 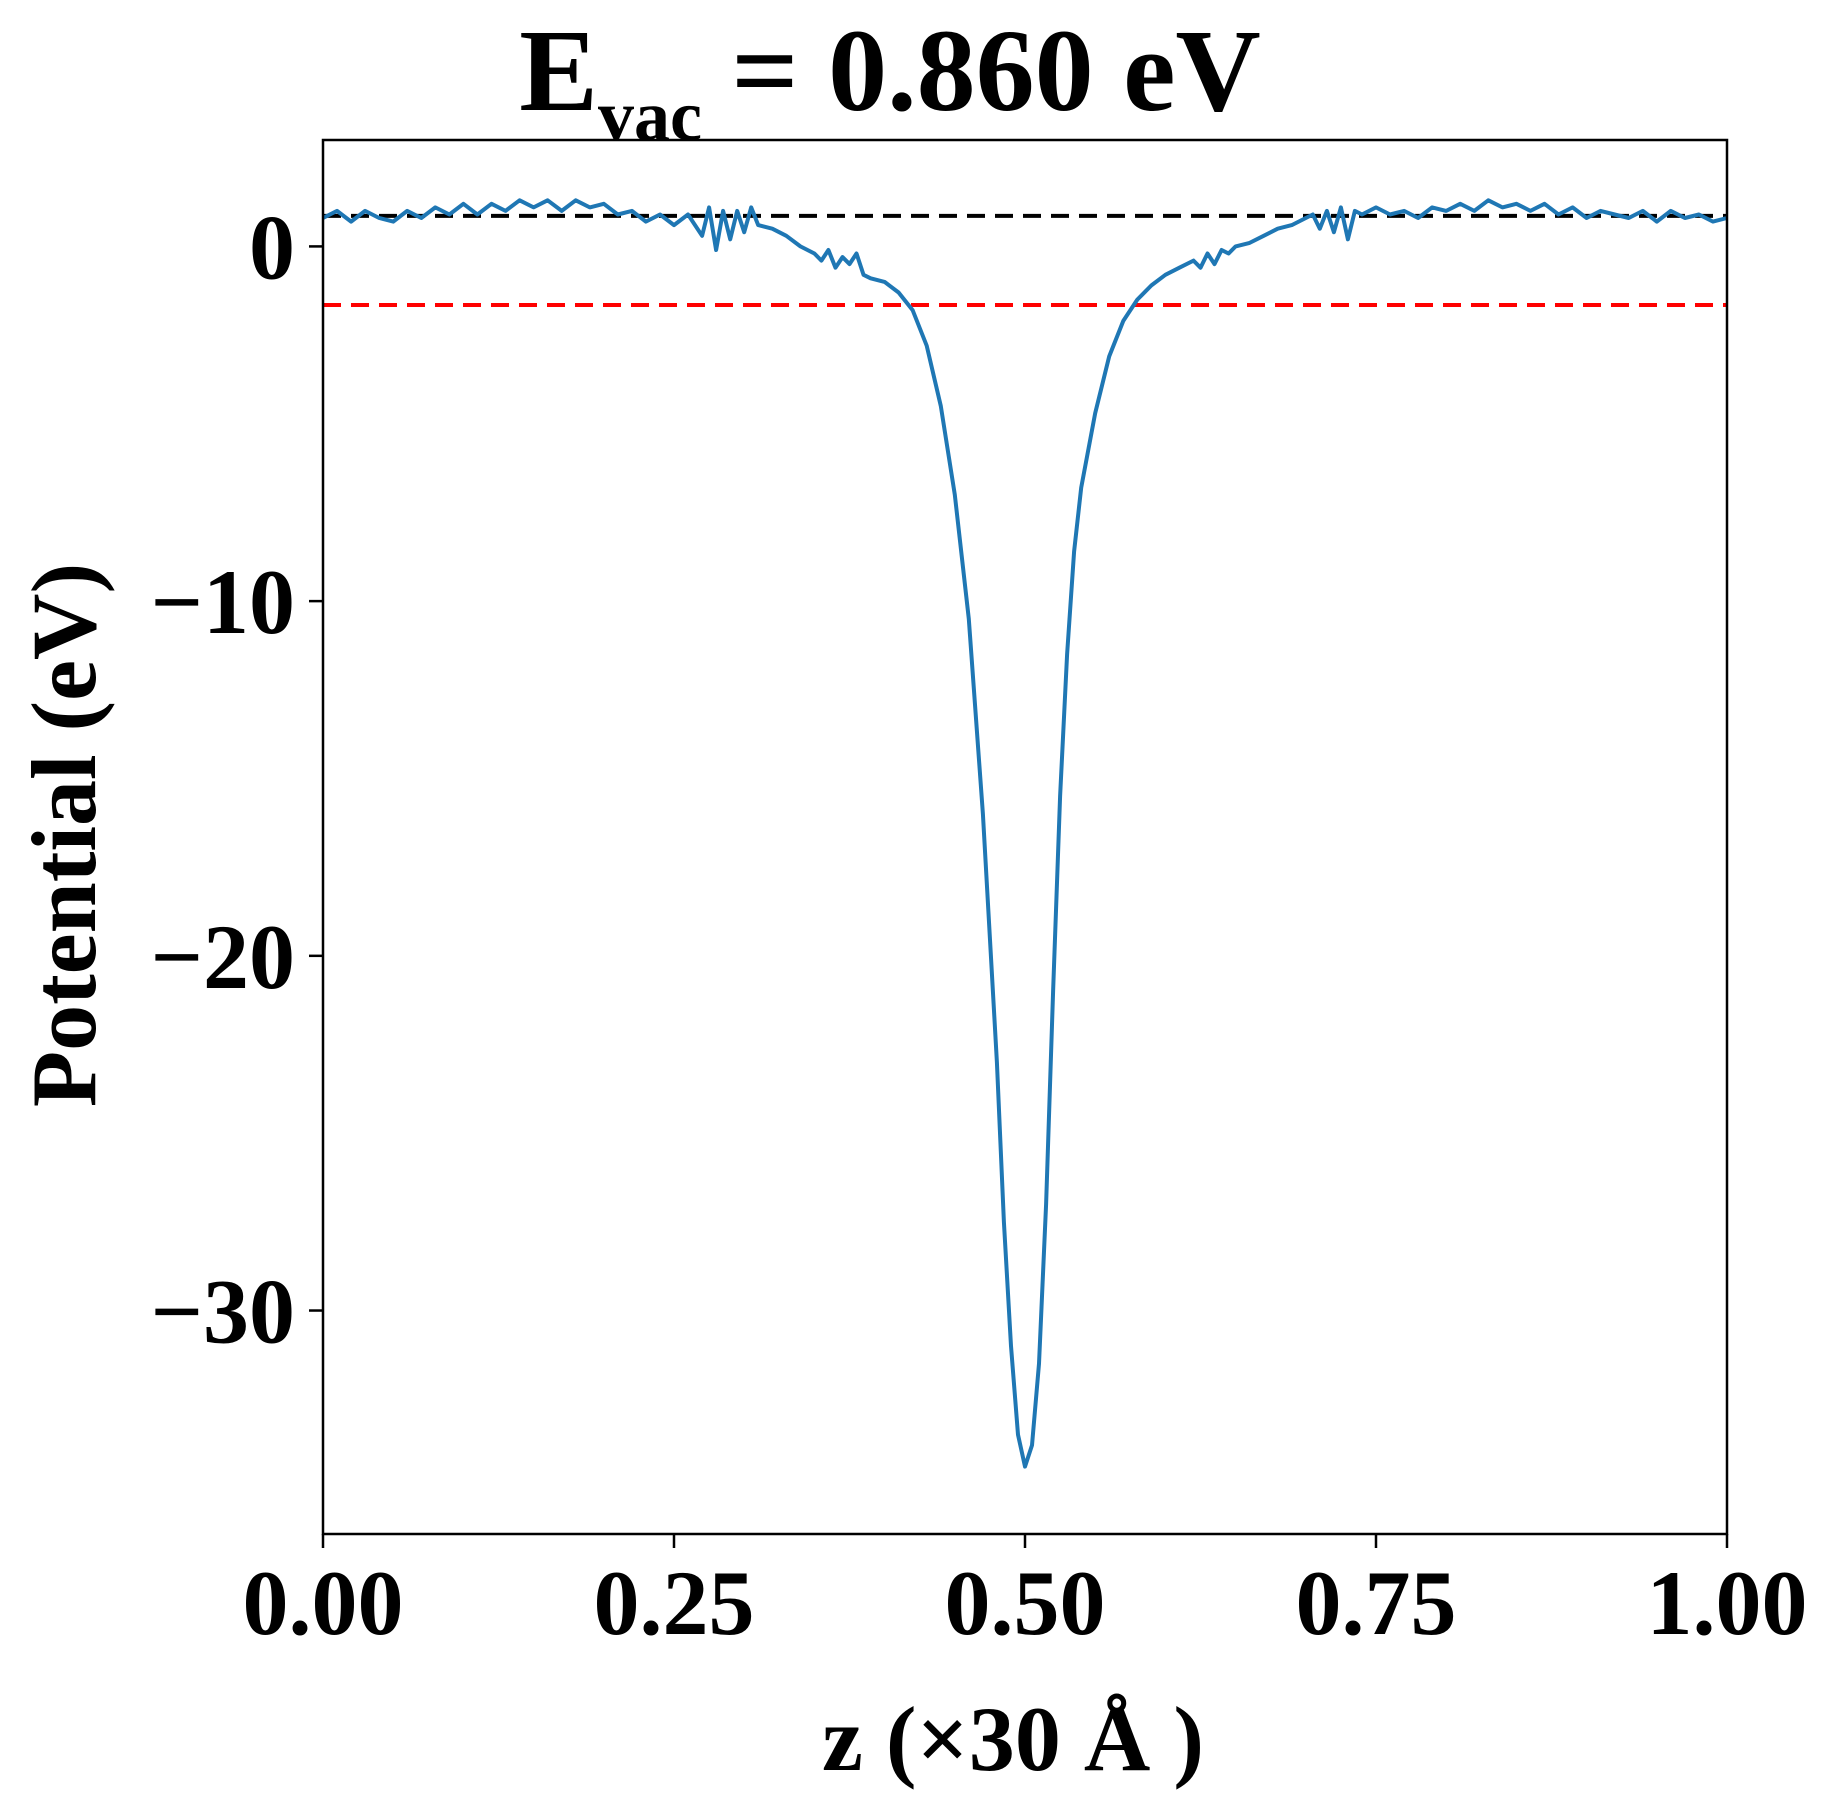 What do you see at coordinates (1376, 1603) in the screenshot?
I see `x-tick-label: 0.75` at bounding box center [1376, 1603].